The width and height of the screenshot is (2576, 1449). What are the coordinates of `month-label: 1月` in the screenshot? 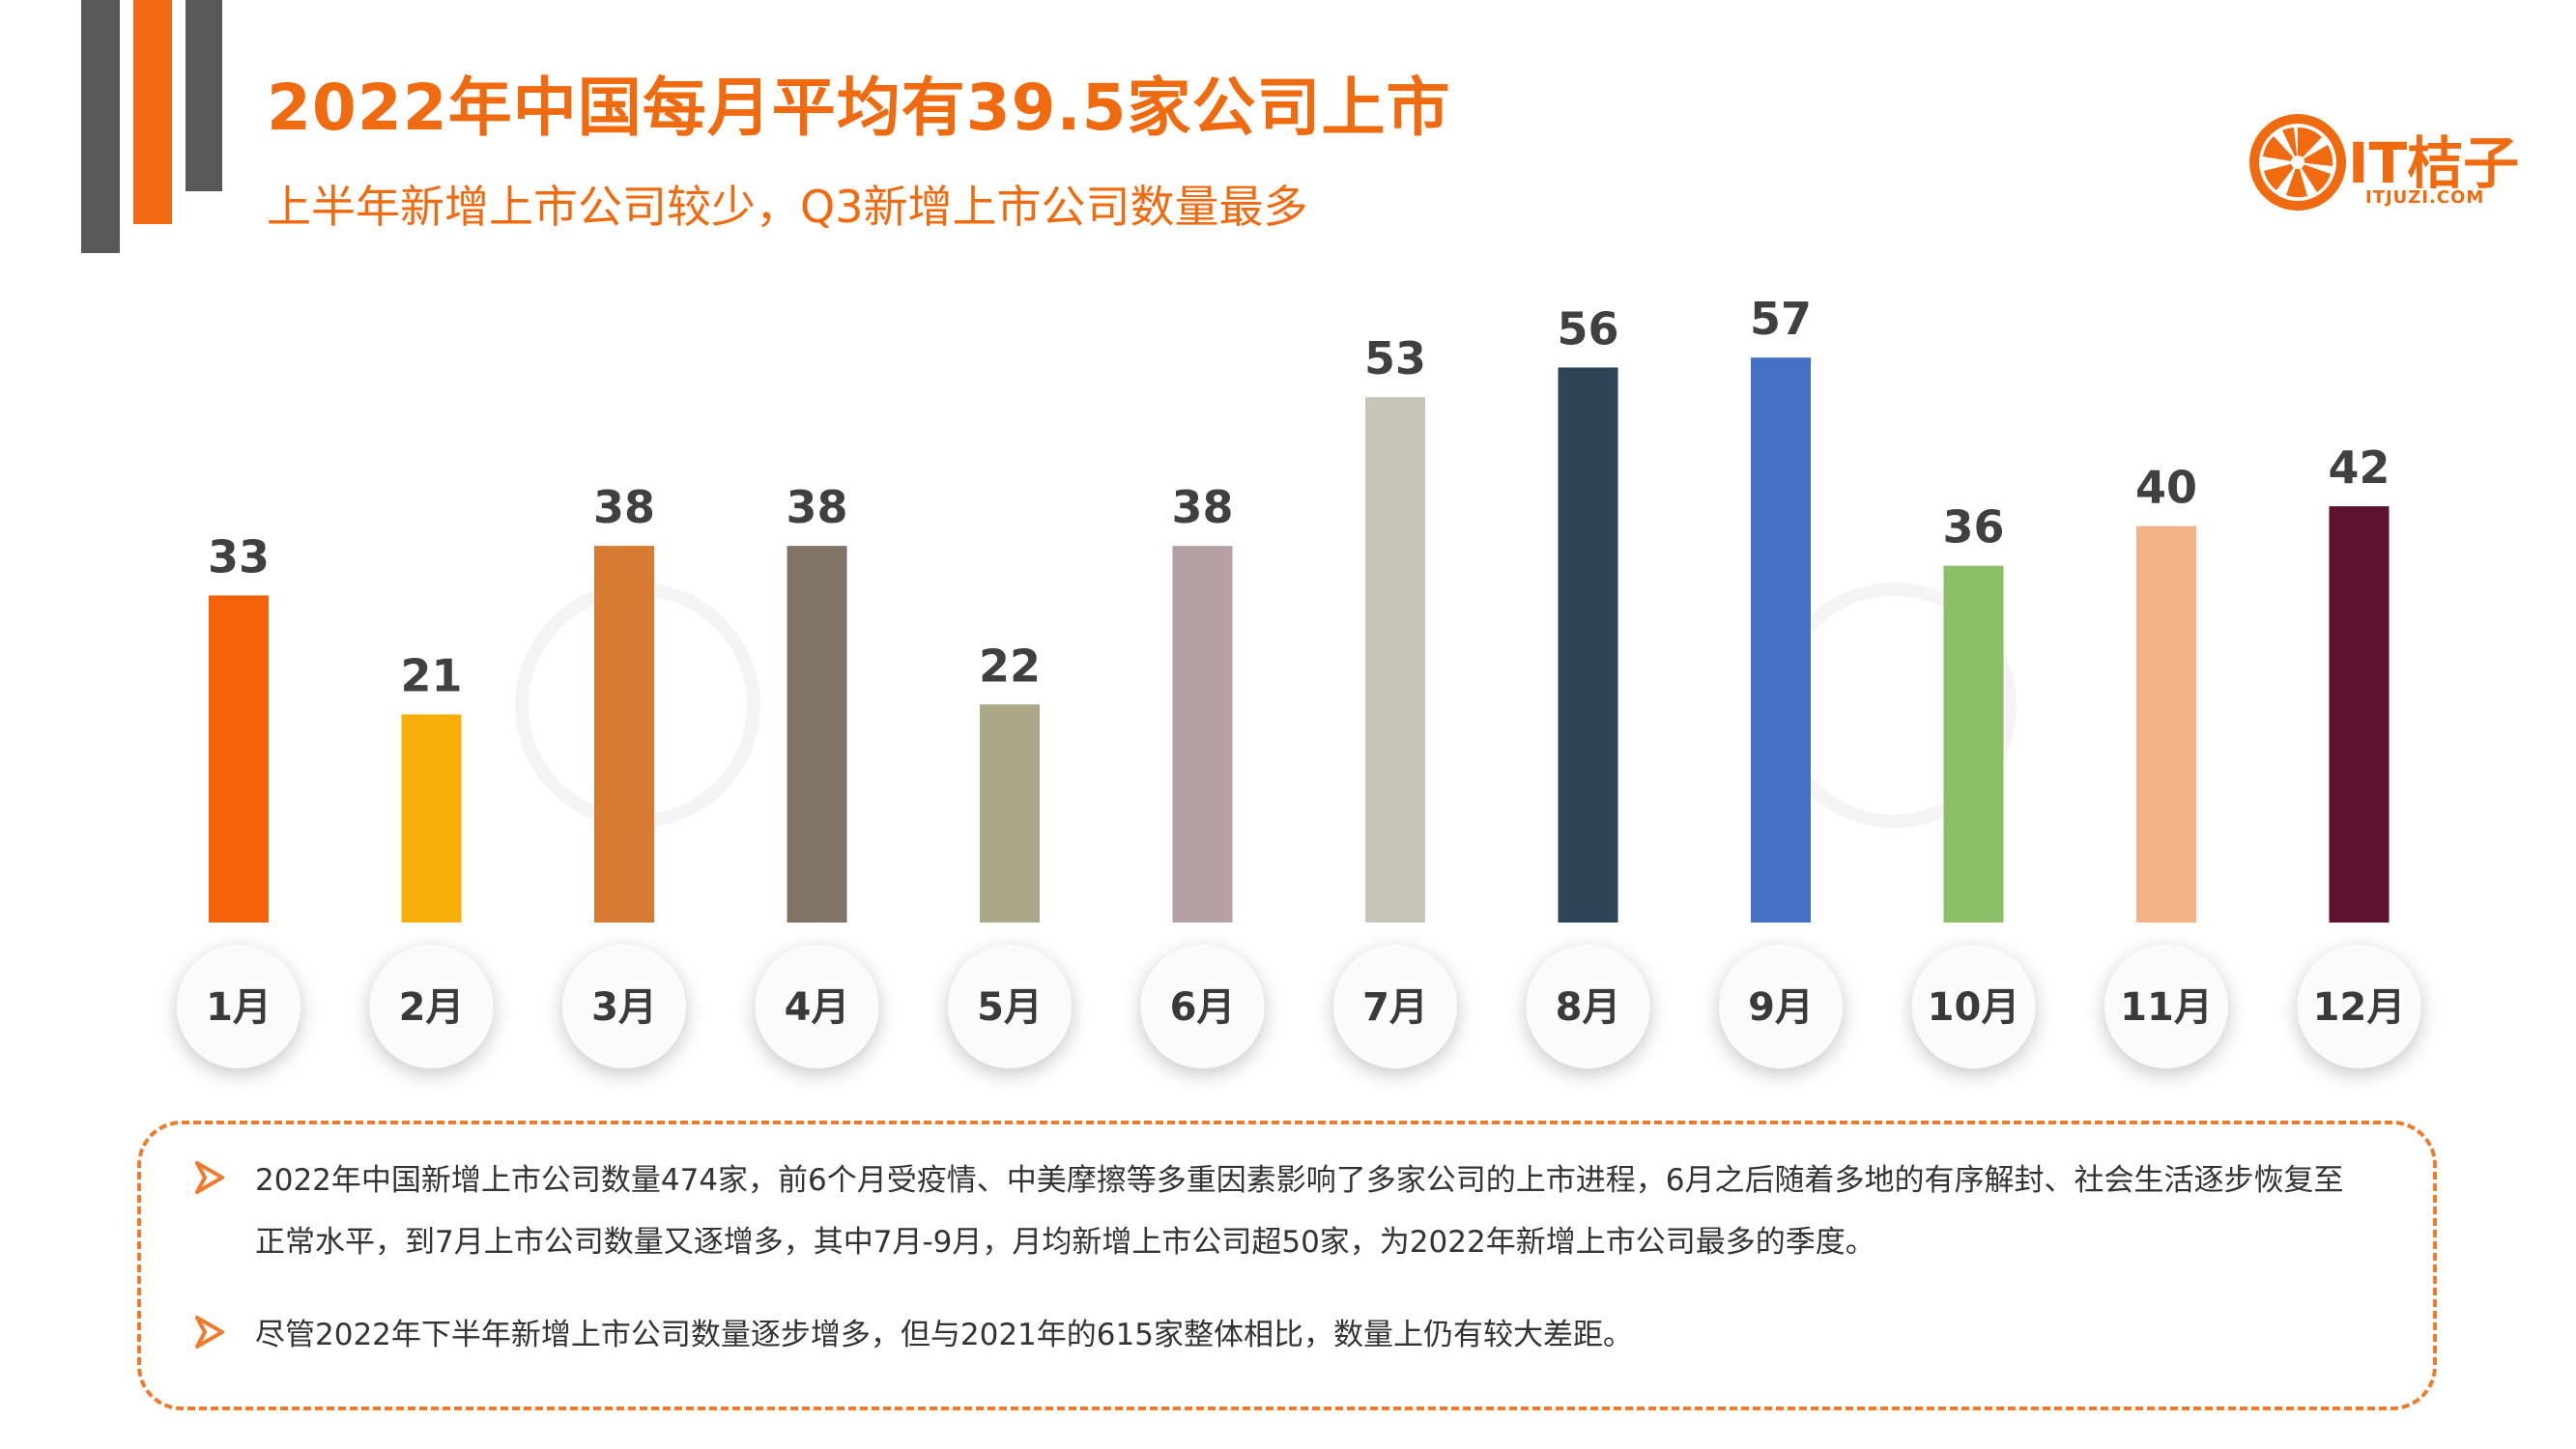 It's located at (239, 1008).